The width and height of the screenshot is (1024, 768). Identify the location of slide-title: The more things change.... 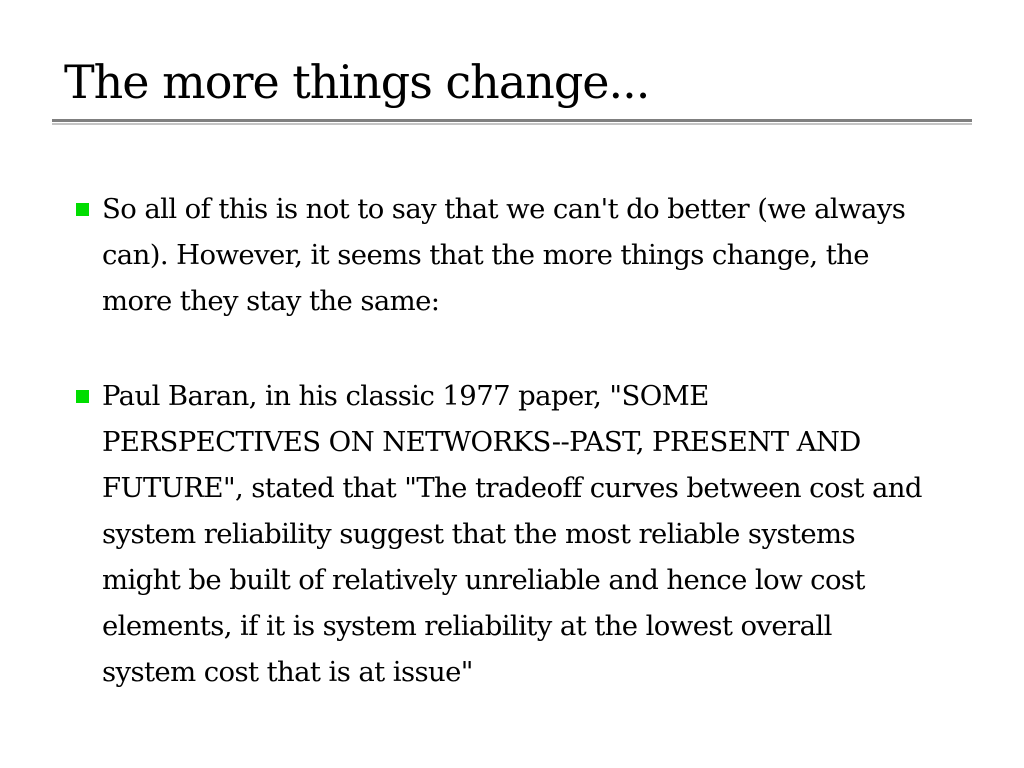
(357, 82).